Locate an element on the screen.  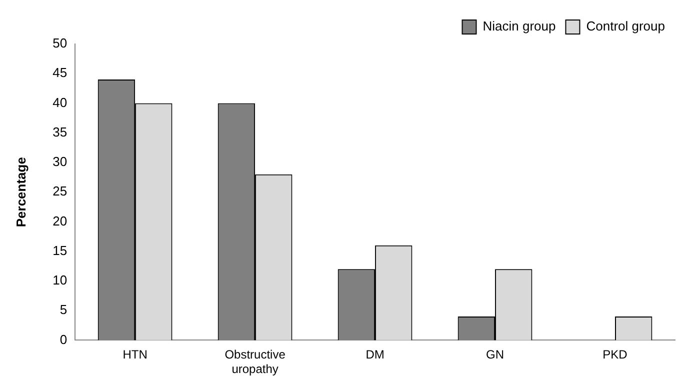
x-tick-label: HTN is located at coordinates (135, 355).